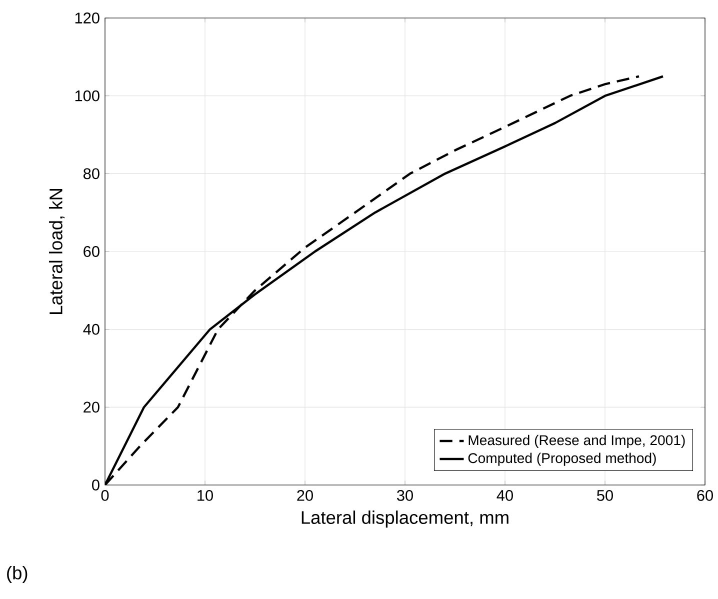 The height and width of the screenshot is (599, 718). What do you see at coordinates (17, 575) in the screenshot?
I see `text: (b)` at bounding box center [17, 575].